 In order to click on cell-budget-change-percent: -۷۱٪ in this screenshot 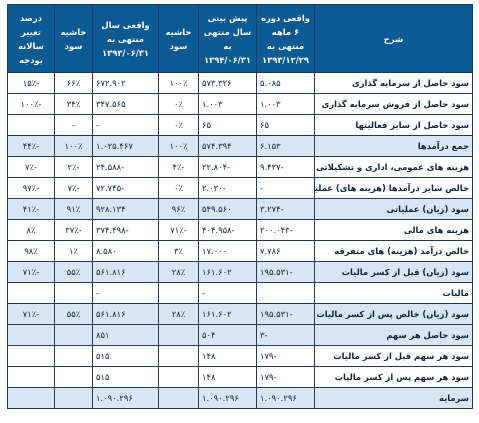, I will do `click(31, 272)`.